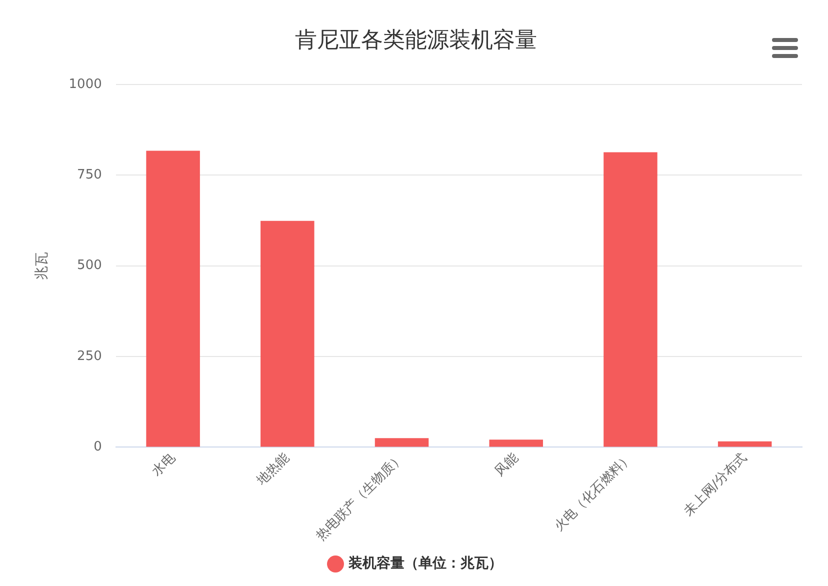  I want to click on x-tick-label: 地热能, so click(273, 470).